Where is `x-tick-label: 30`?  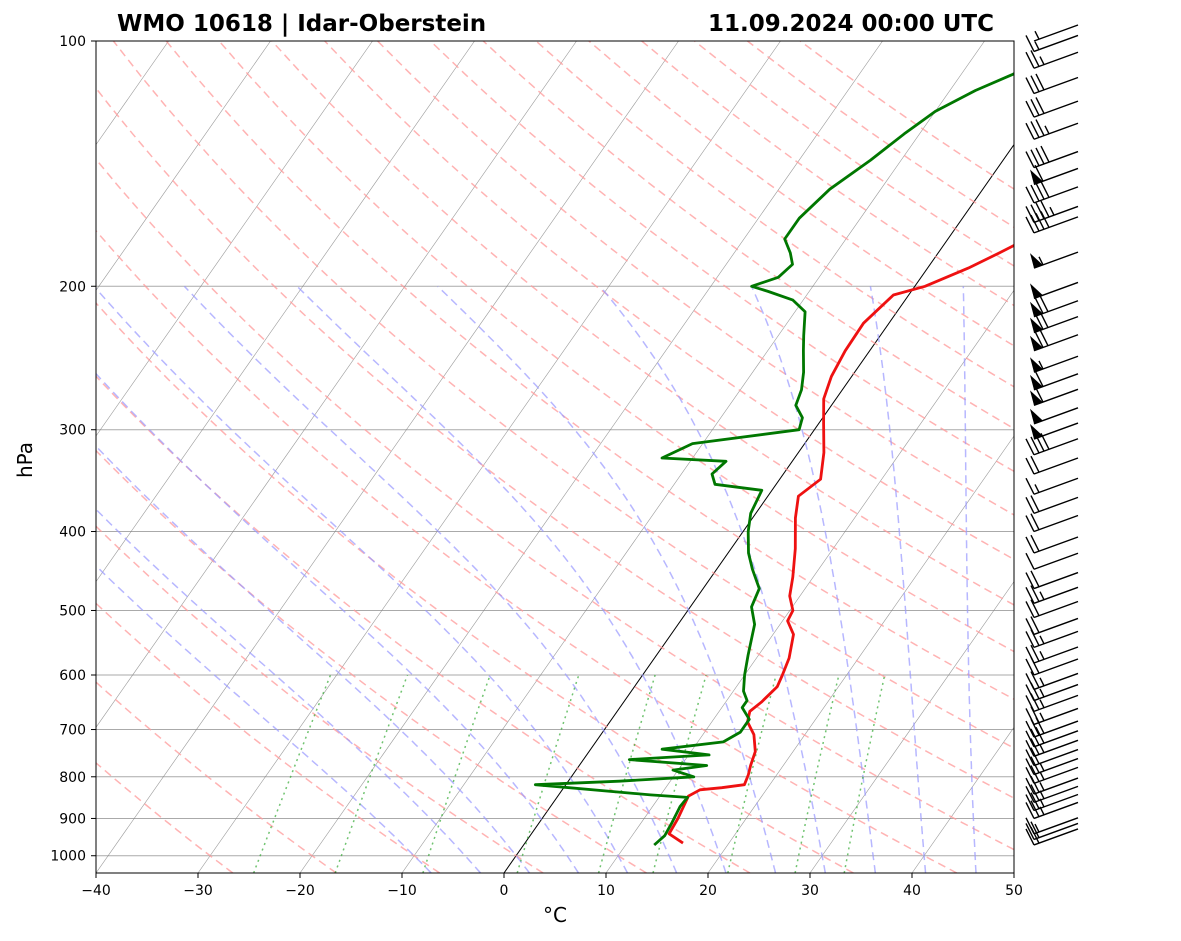
x-tick-label: 30 is located at coordinates (810, 891).